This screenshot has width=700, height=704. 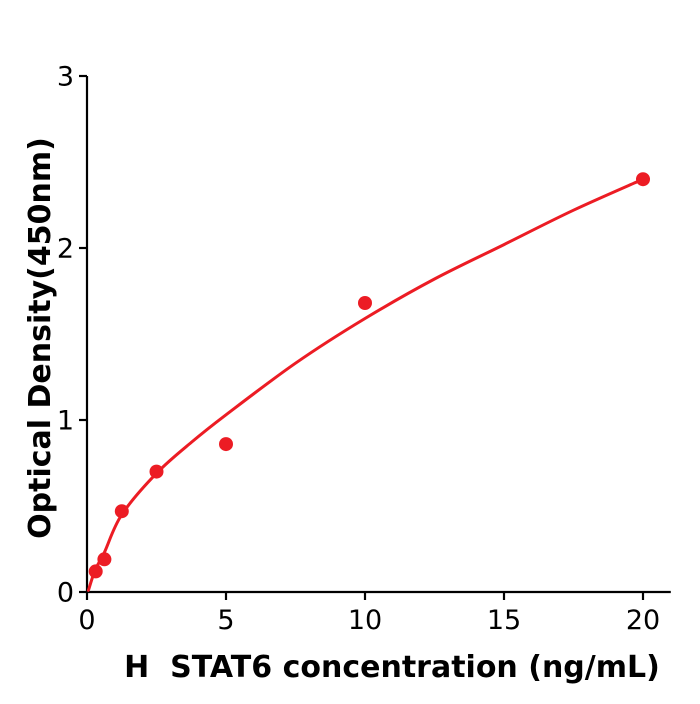 What do you see at coordinates (504, 620) in the screenshot?
I see `x-tick-label: 15` at bounding box center [504, 620].